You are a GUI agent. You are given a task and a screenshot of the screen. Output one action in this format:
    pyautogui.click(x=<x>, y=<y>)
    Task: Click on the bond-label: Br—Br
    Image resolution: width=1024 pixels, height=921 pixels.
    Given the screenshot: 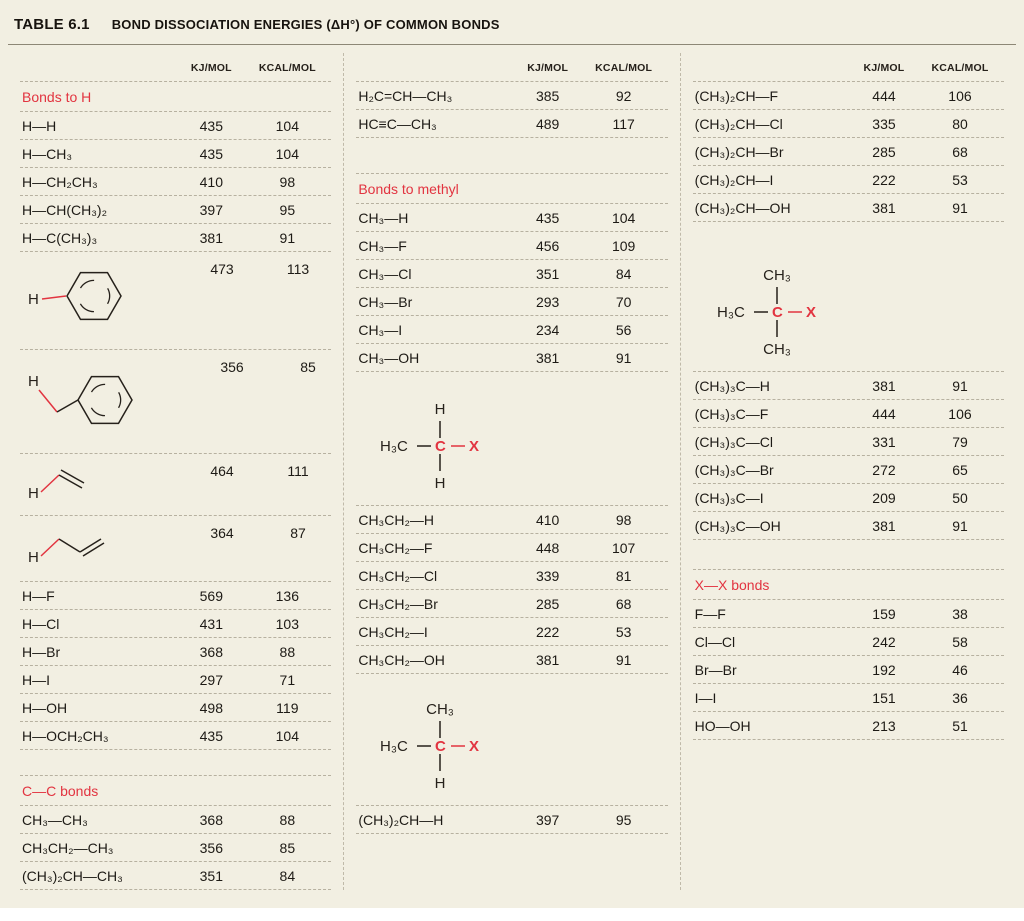 What is the action you would take?
    pyautogui.click(x=715, y=669)
    